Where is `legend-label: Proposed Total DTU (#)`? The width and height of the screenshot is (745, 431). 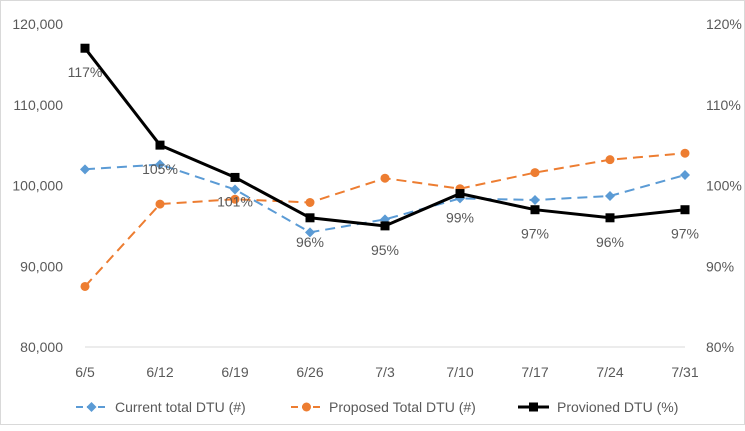
legend-label: Proposed Total DTU (#) is located at coordinates (402, 407).